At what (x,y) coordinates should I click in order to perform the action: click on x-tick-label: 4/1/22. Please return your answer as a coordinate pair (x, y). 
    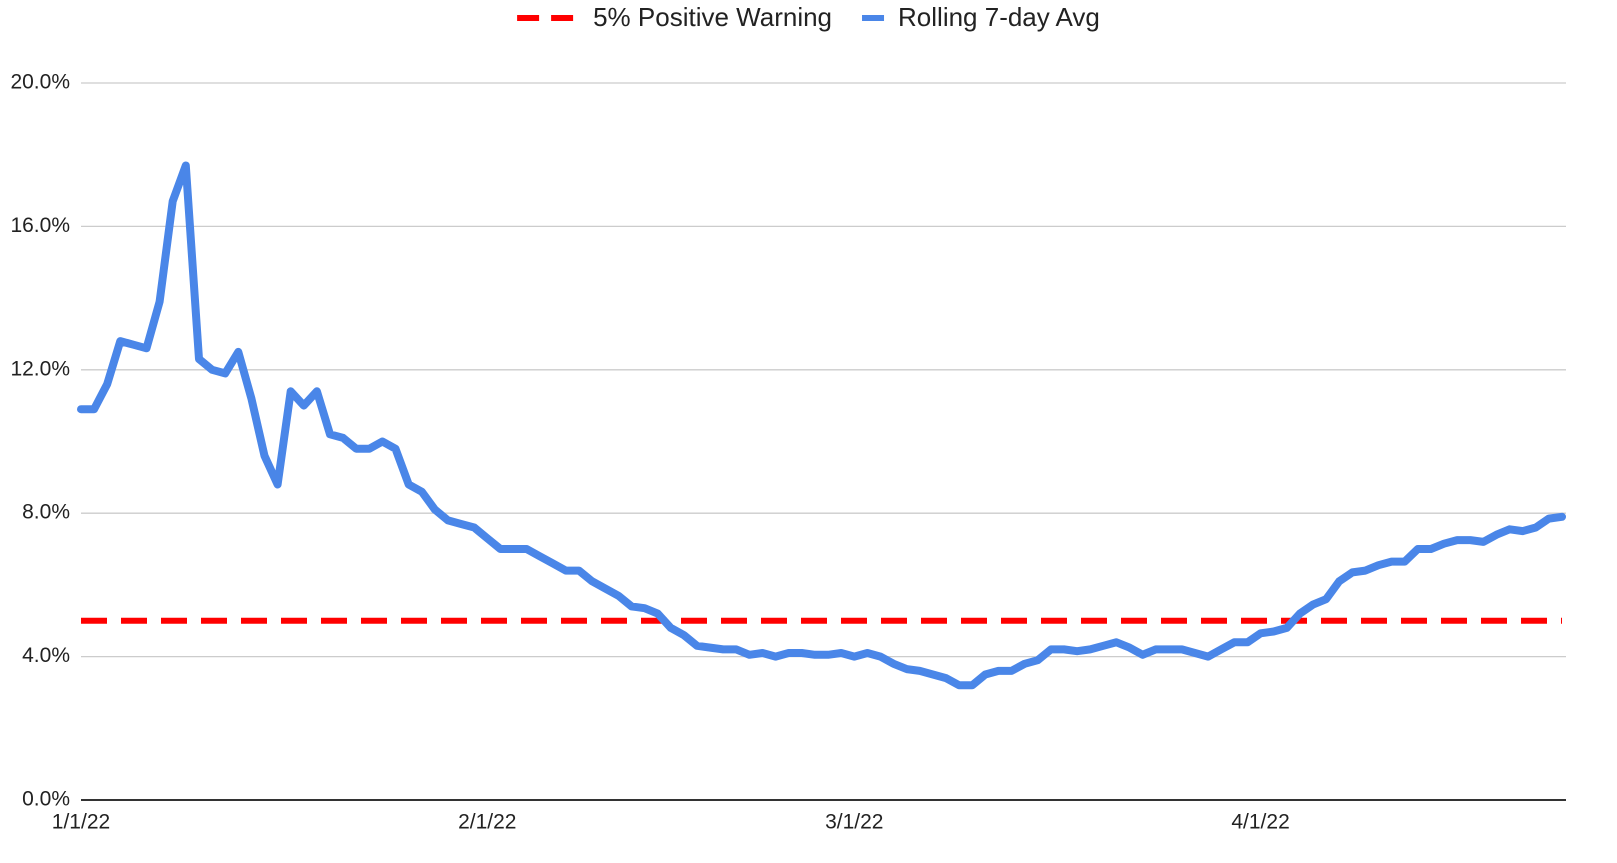
    Looking at the image, I should click on (1260, 822).